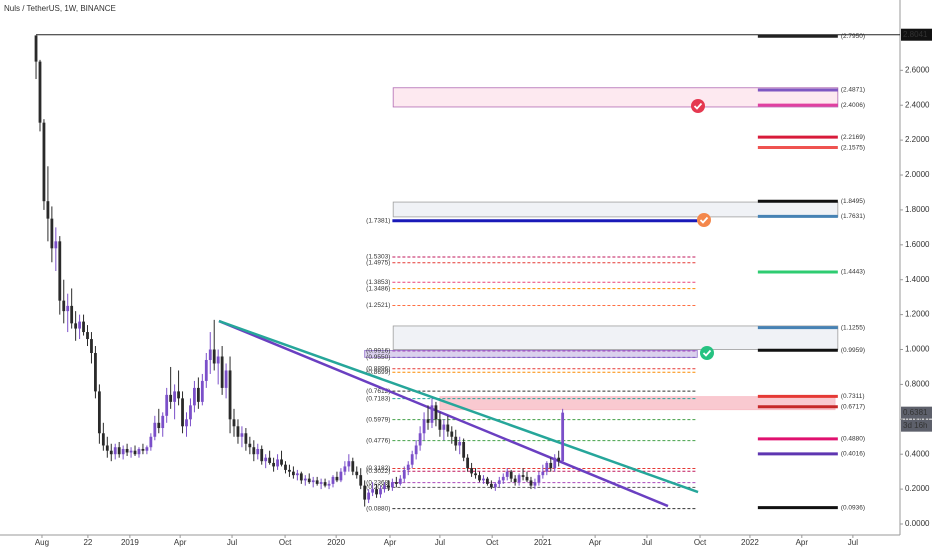  What do you see at coordinates (853, 507) in the screenshot?
I see `level-label: (0.0936)` at bounding box center [853, 507].